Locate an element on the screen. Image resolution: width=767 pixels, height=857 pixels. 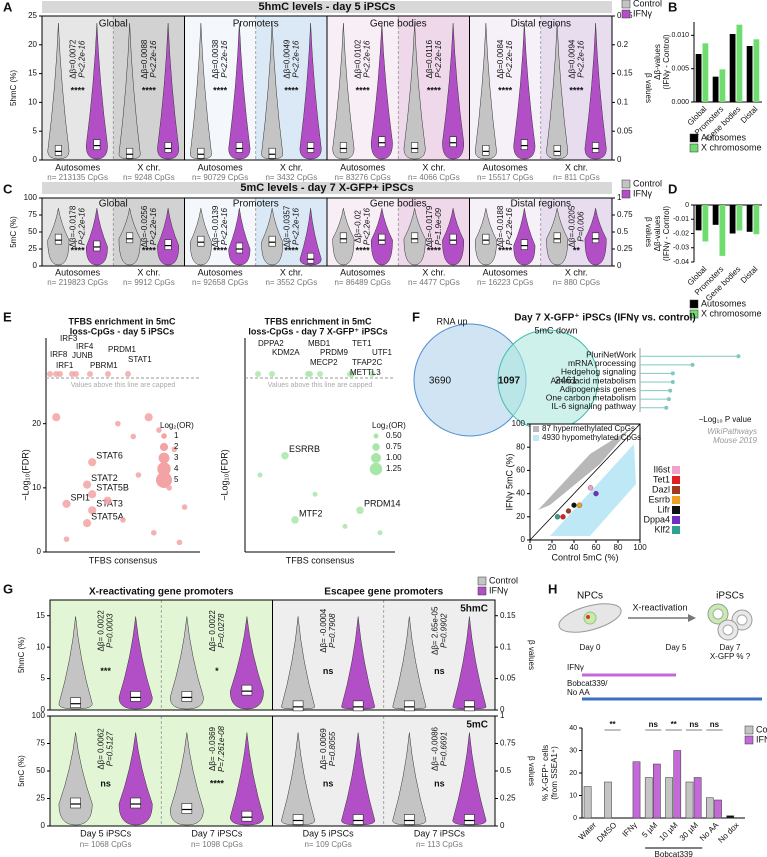
n-label: n= 3432 CpGs is located at coordinates (291, 177).